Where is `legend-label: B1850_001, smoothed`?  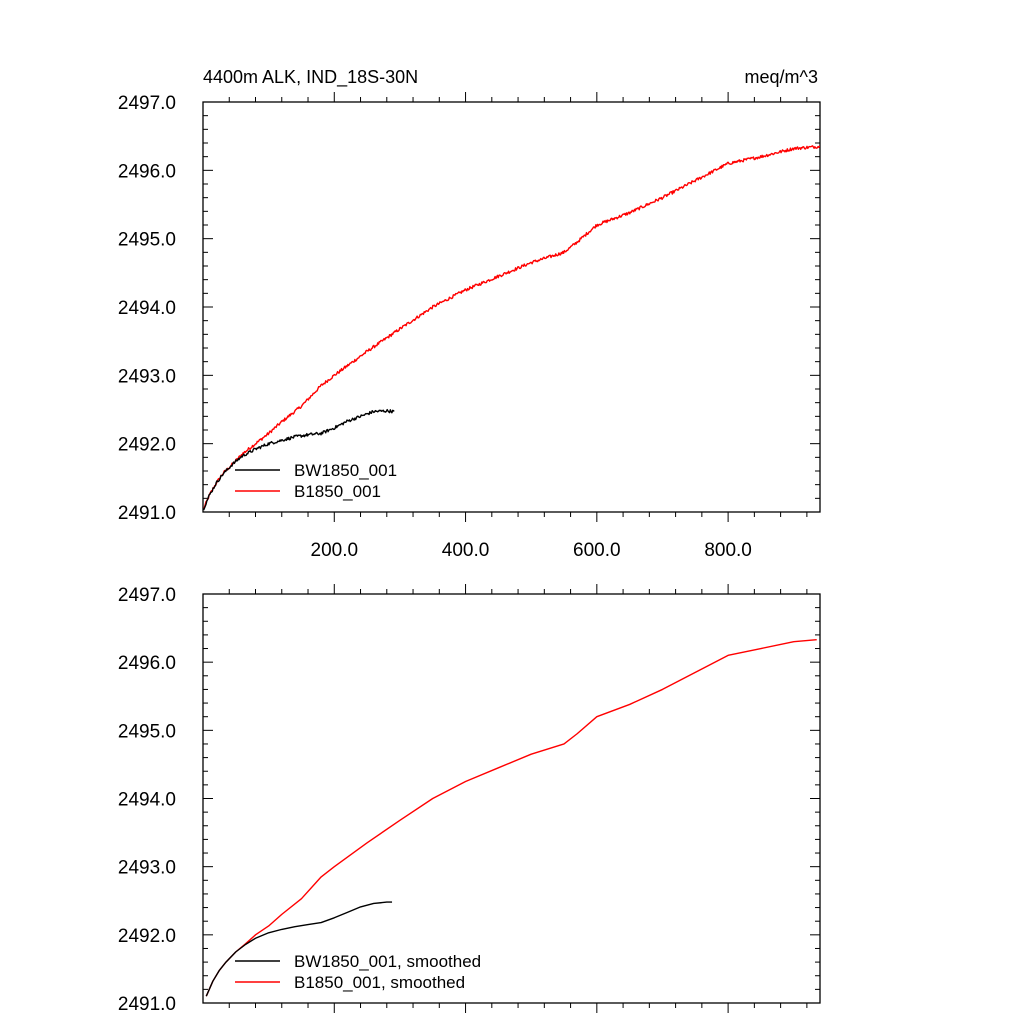
legend-label: B1850_001, smoothed is located at coordinates (379, 982).